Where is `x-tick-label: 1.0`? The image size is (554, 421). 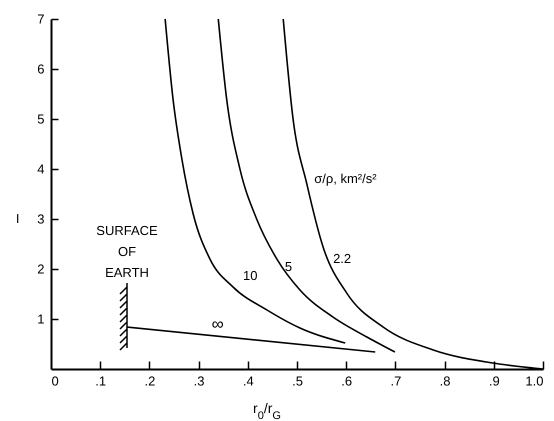
x-tick-label: 1.0 is located at coordinates (534, 381).